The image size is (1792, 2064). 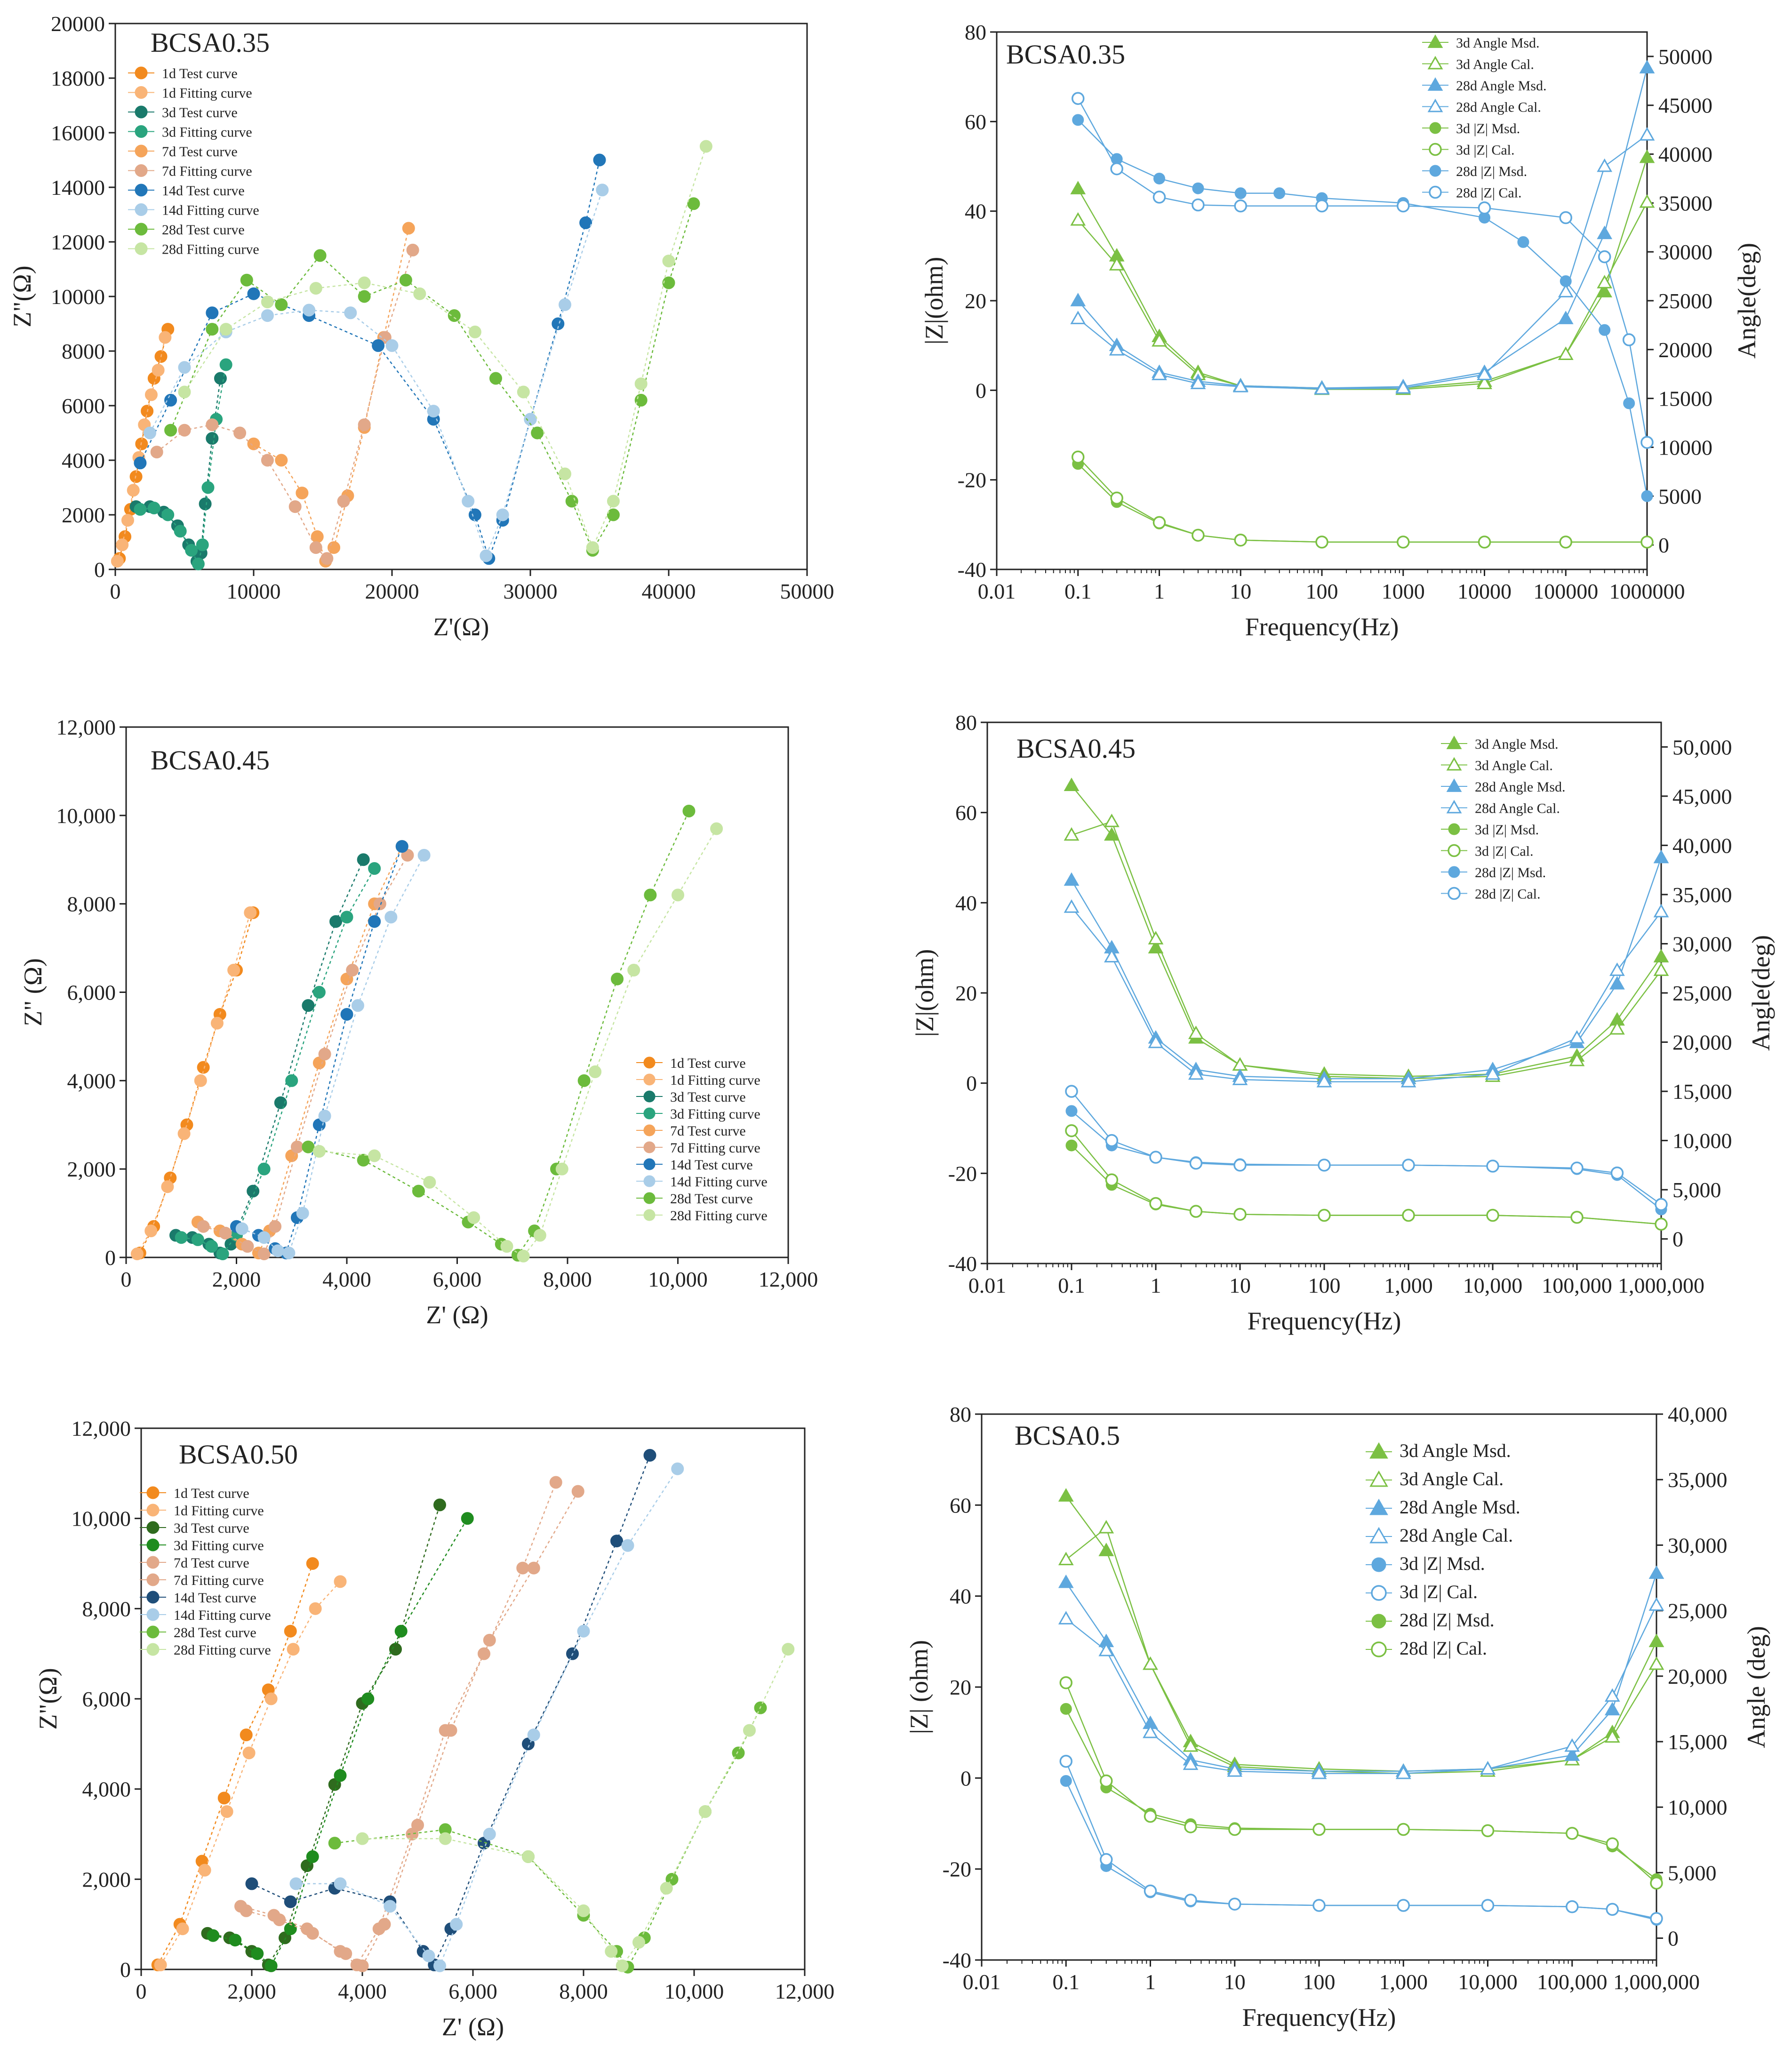 What do you see at coordinates (219, 1511) in the screenshot?
I see `legend-label: 1d Fitting curve` at bounding box center [219, 1511].